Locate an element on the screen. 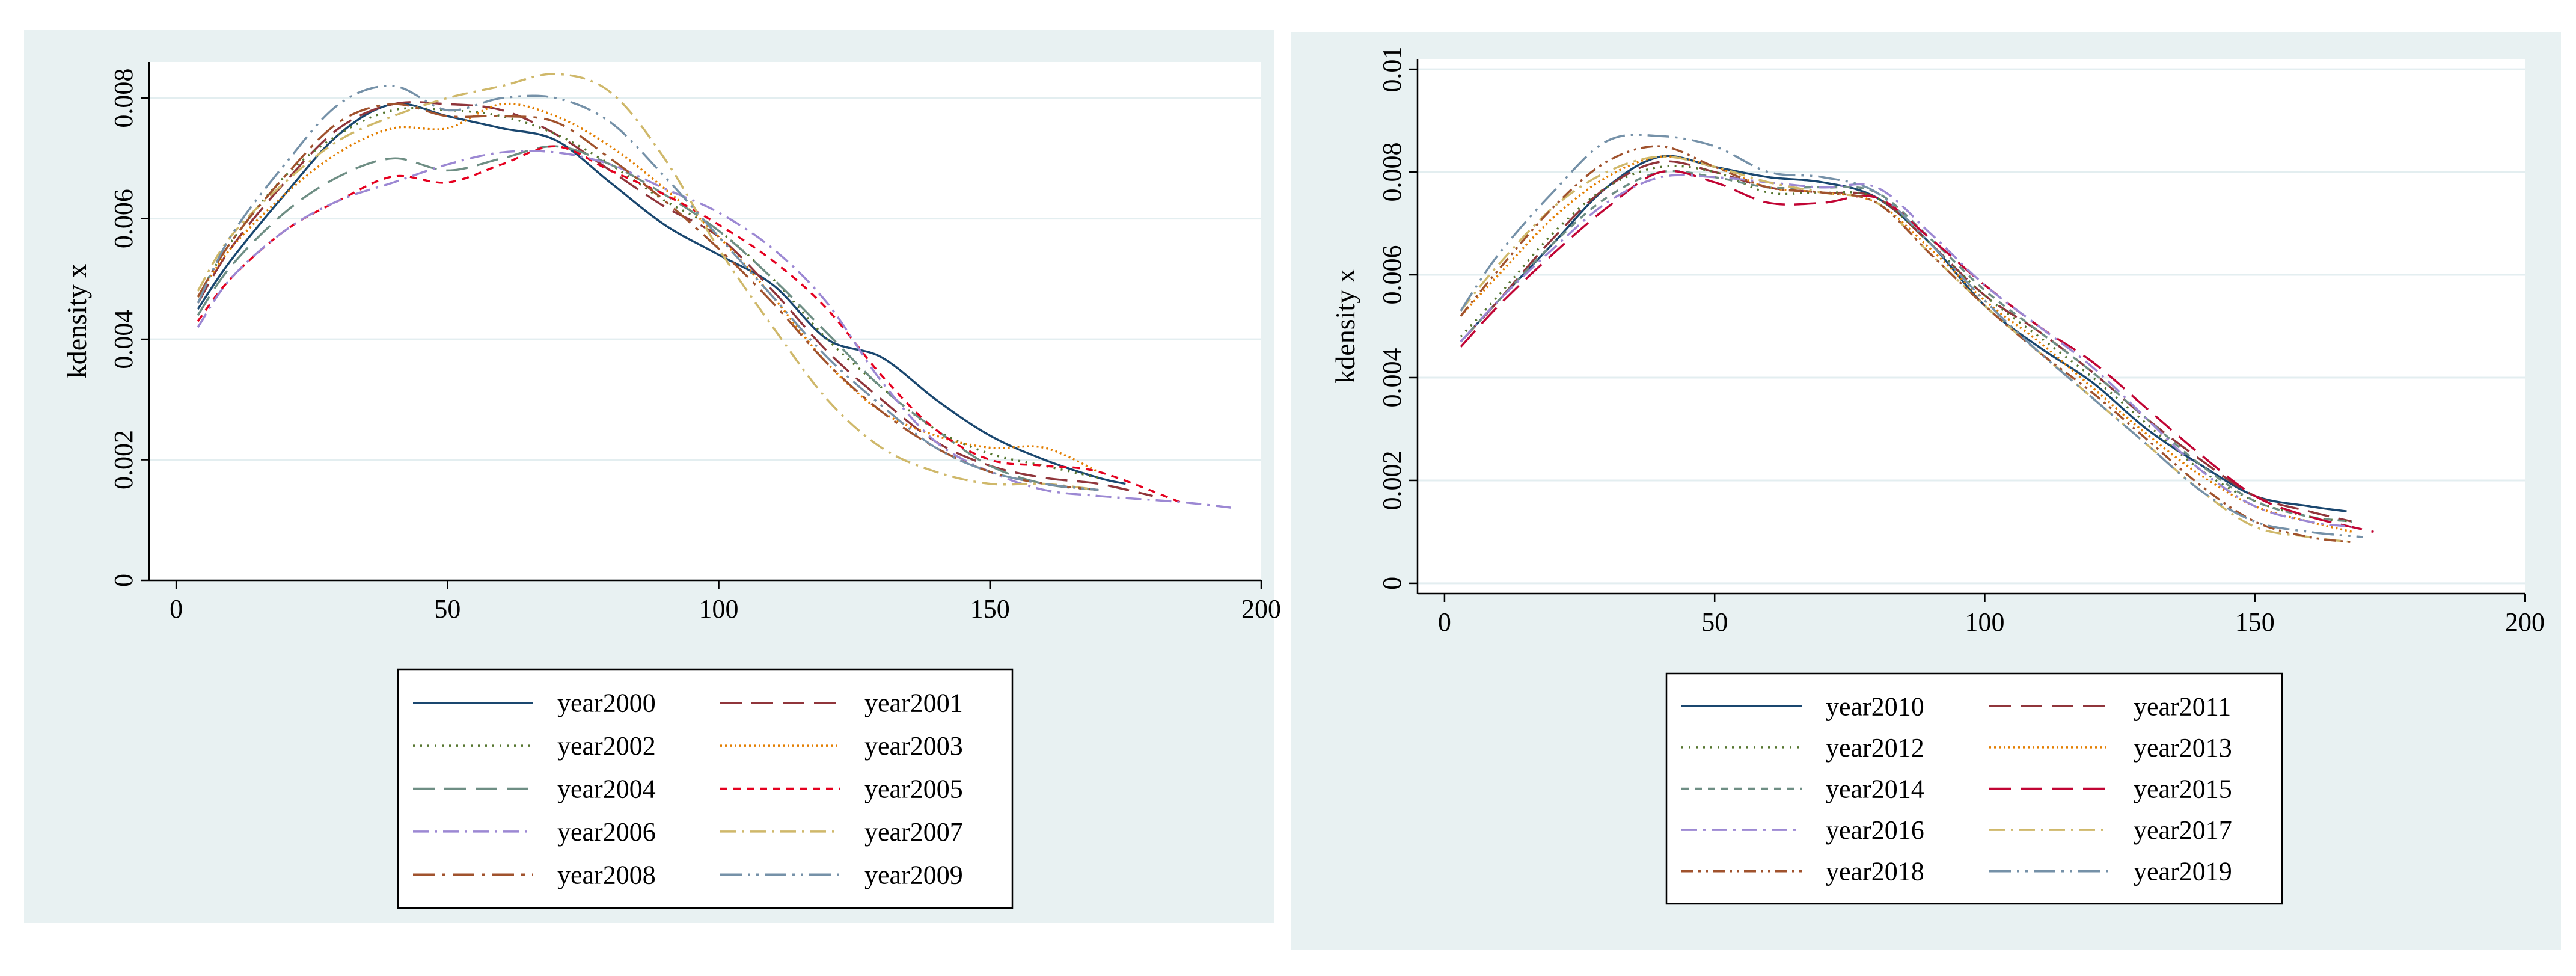 The image size is (2576, 976). legend-label: year2002 is located at coordinates (606, 746).